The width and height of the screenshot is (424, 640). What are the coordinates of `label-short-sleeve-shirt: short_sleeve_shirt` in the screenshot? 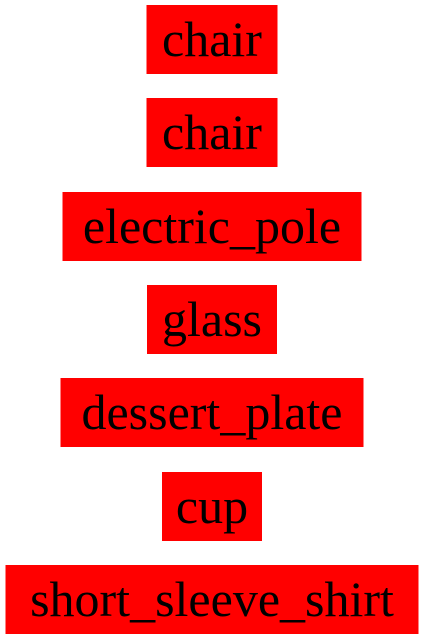 It's located at (212, 599).